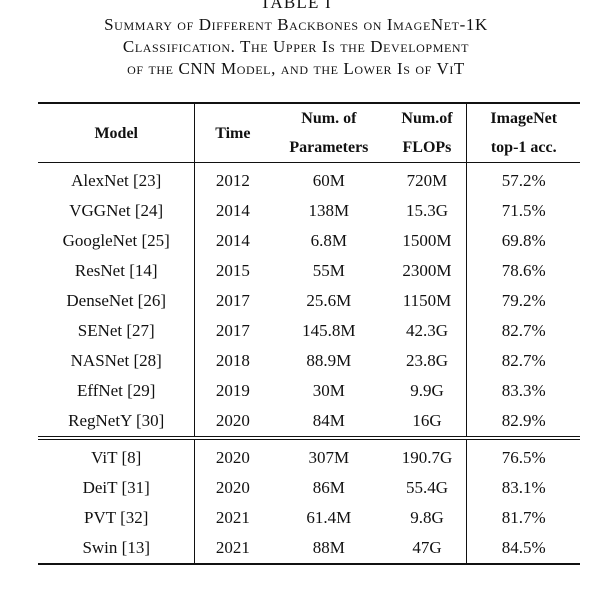 This screenshot has width=592, height=598. Describe the element at coordinates (427, 549) in the screenshot. I see `cell-flops: 47G` at that location.